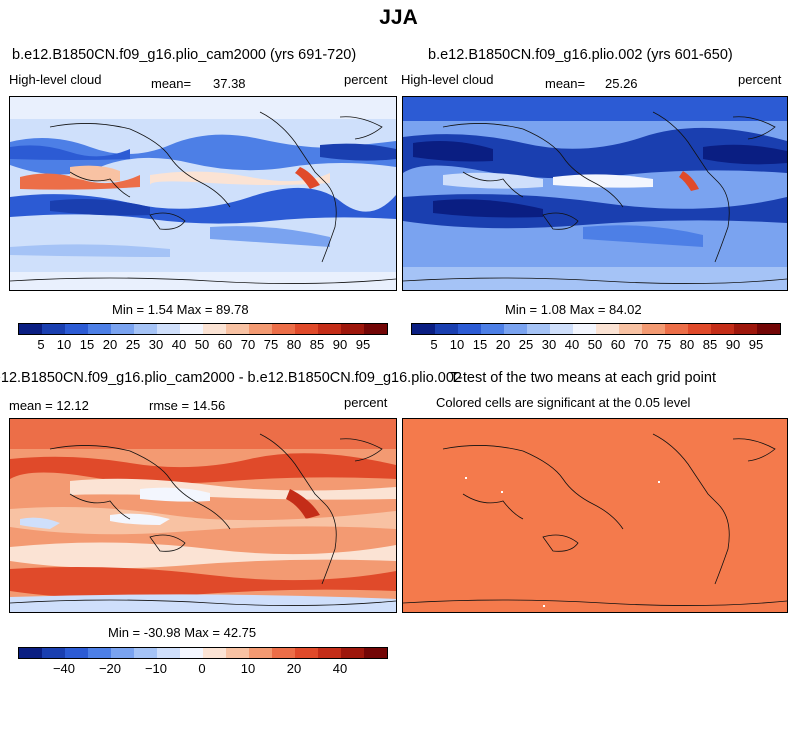 Image resolution: width=797 pixels, height=733 pixels. Describe the element at coordinates (366, 79) in the screenshot. I see `panel1-units: percent` at that location.